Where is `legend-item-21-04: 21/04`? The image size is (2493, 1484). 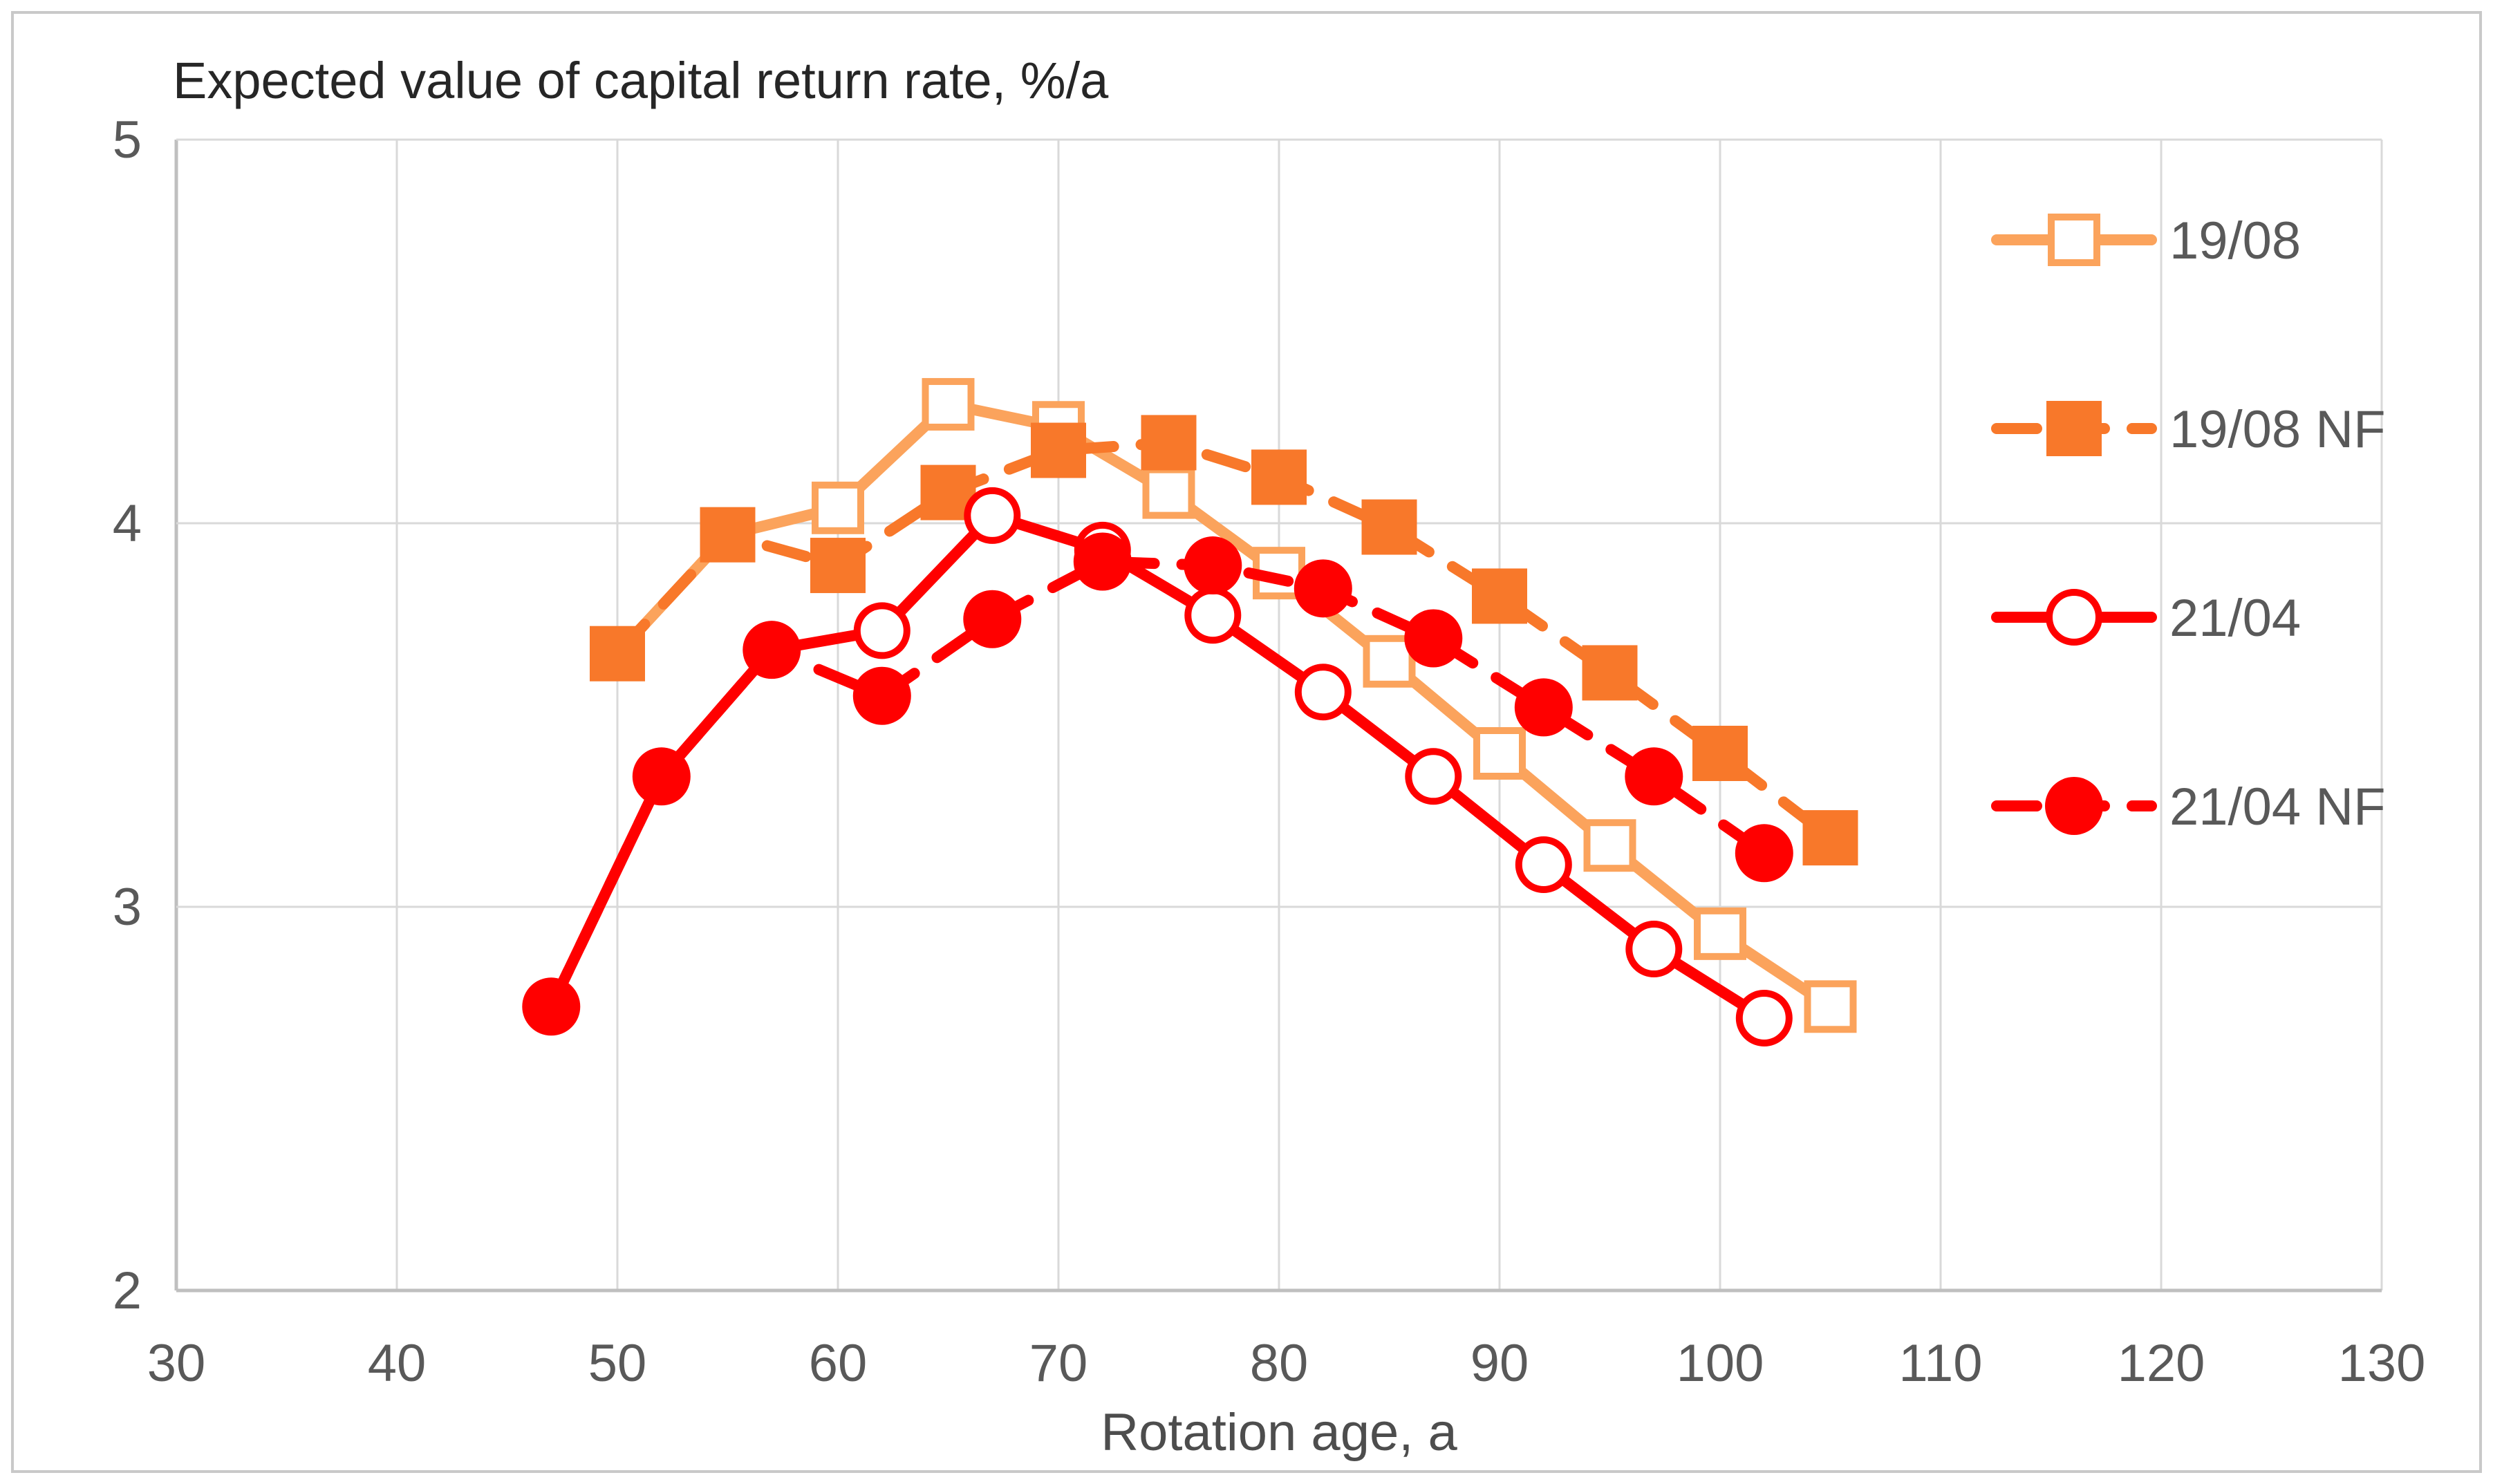 legend-item-21-04: 21/04 is located at coordinates (2146, 618).